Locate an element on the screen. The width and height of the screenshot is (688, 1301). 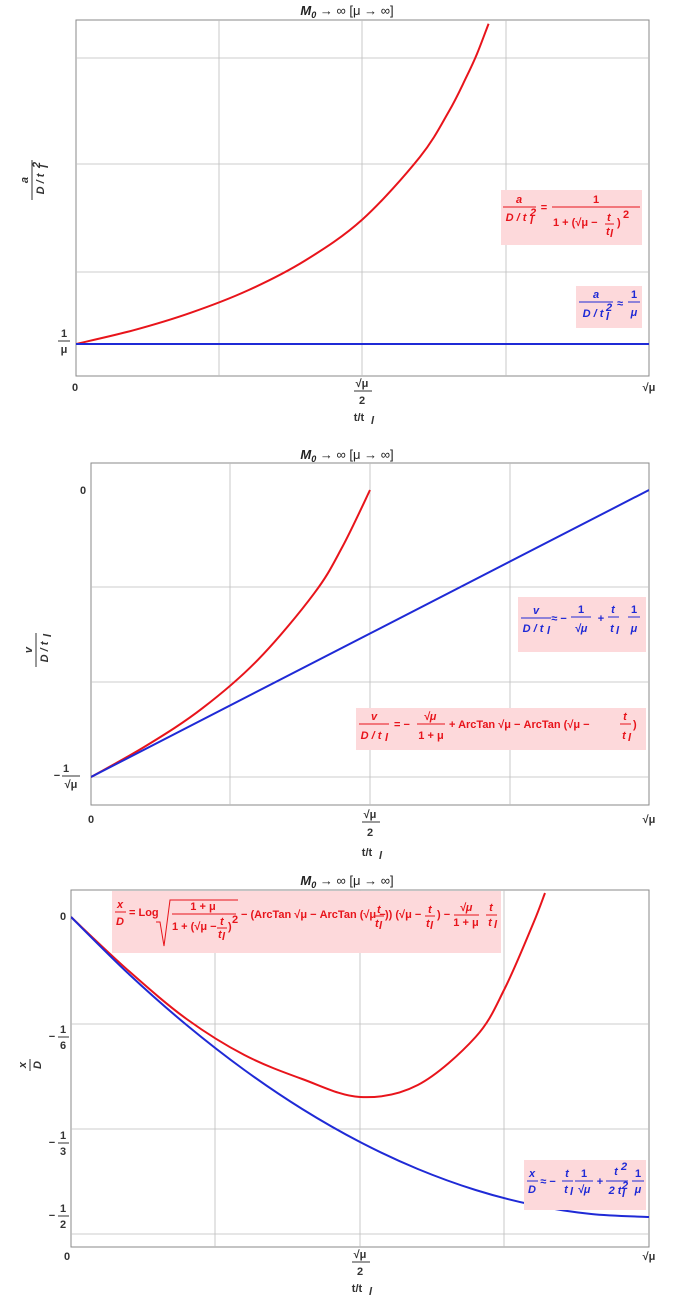
y-tick-label: 1 μ is located at coordinates (64, 342).